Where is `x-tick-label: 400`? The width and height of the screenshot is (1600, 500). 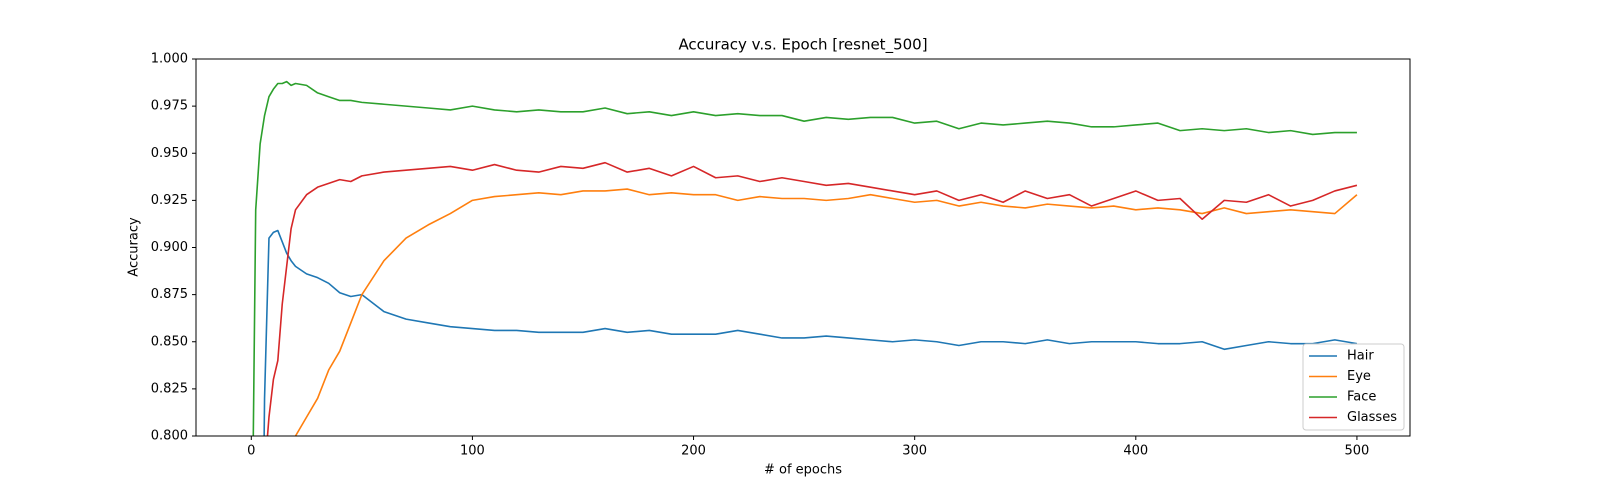
x-tick-label: 400 is located at coordinates (1135, 451).